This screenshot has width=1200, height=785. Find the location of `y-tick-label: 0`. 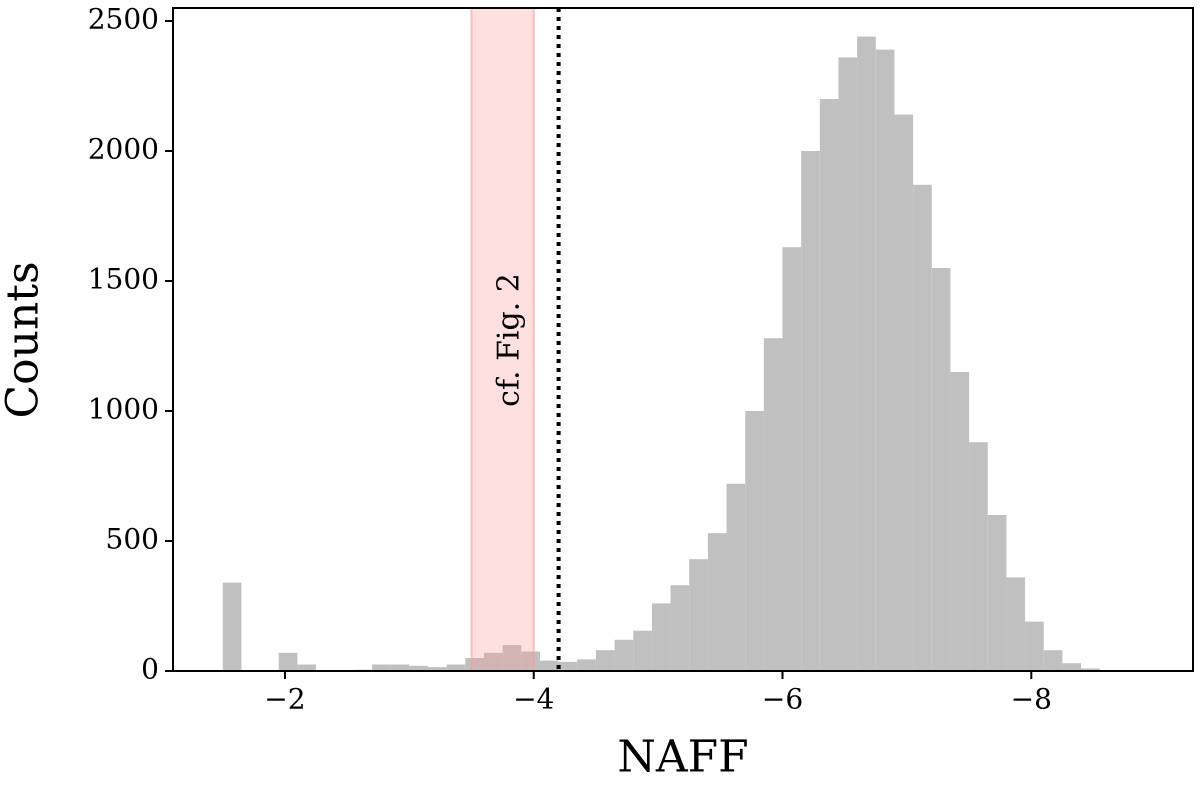

y-tick-label: 0 is located at coordinates (150, 669).